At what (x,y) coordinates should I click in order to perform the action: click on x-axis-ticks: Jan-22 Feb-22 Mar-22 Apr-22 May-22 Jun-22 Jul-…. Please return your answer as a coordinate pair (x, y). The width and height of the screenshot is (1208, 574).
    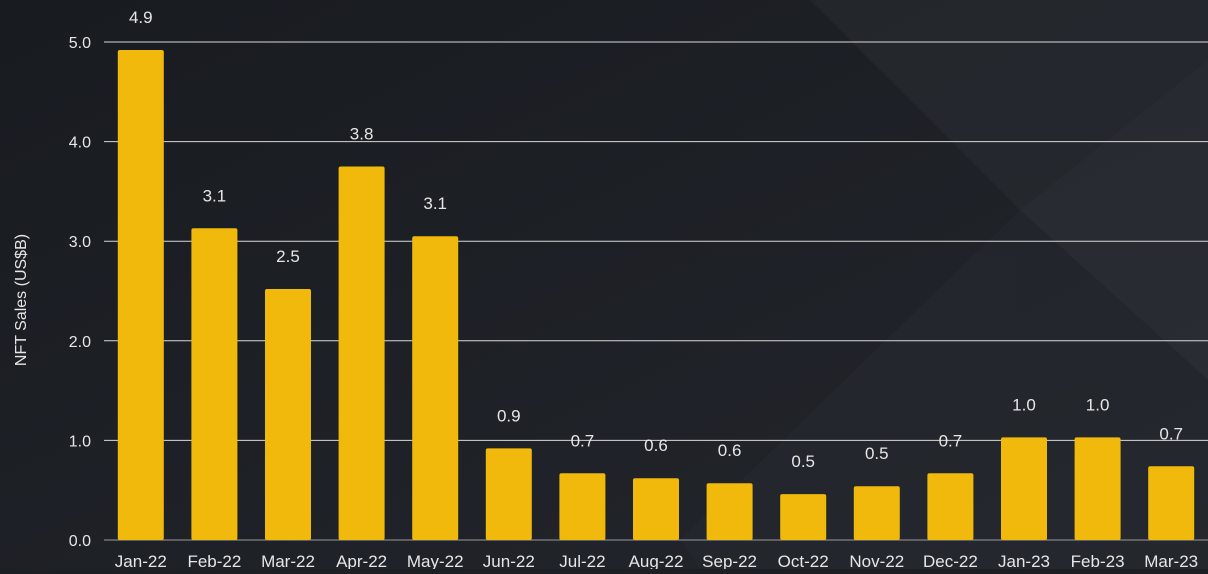
    Looking at the image, I should click on (656, 561).